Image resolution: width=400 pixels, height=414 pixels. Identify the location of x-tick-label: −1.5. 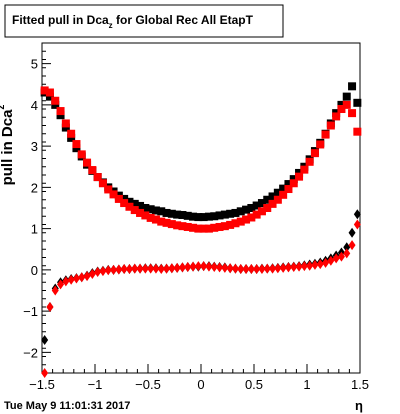
(42, 384).